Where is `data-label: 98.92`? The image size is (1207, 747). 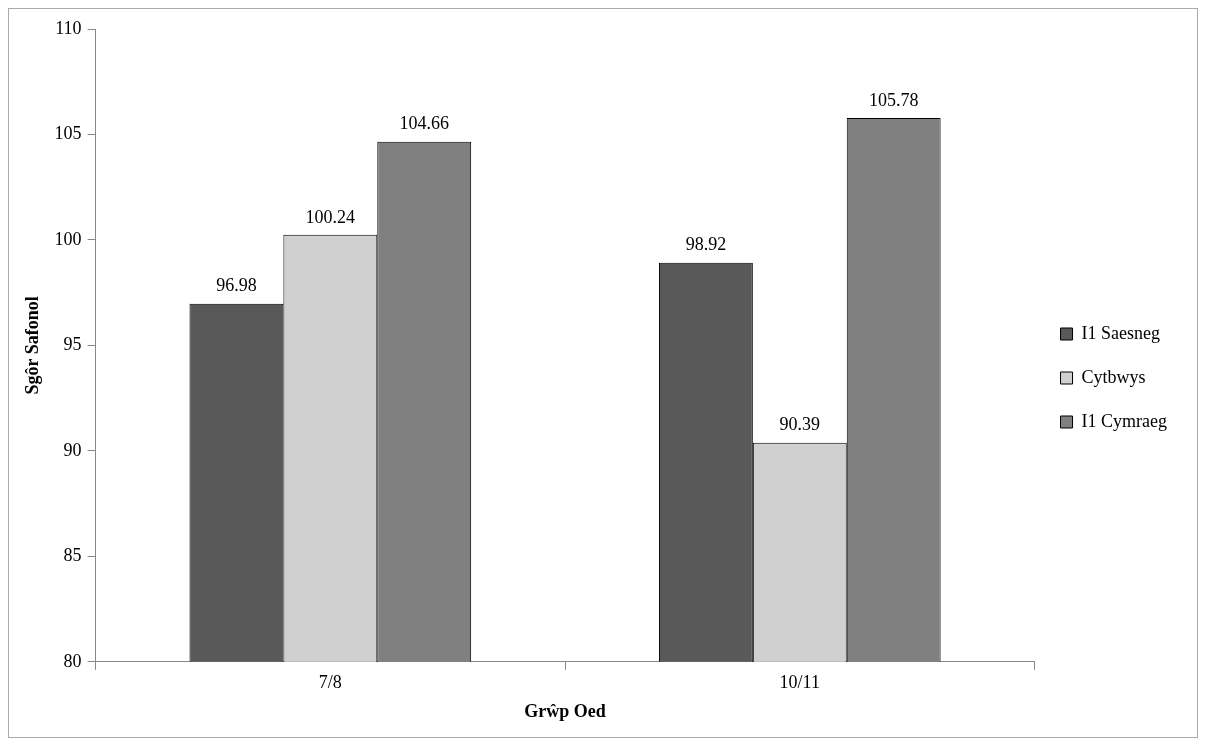 data-label: 98.92 is located at coordinates (706, 244).